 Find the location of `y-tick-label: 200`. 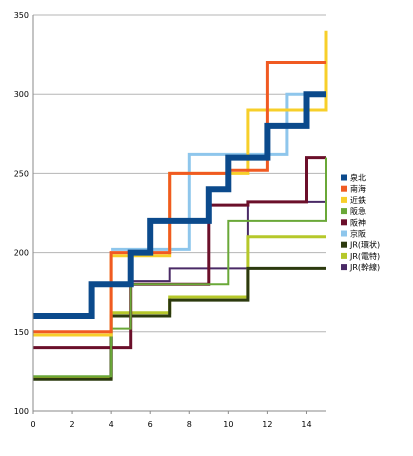

y-tick-label: 200 is located at coordinates (21, 253).